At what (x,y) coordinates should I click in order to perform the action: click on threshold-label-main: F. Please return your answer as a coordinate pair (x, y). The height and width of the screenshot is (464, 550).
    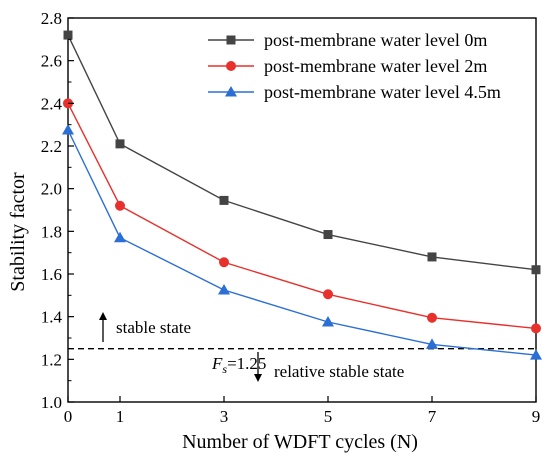
    Looking at the image, I should click on (217, 363).